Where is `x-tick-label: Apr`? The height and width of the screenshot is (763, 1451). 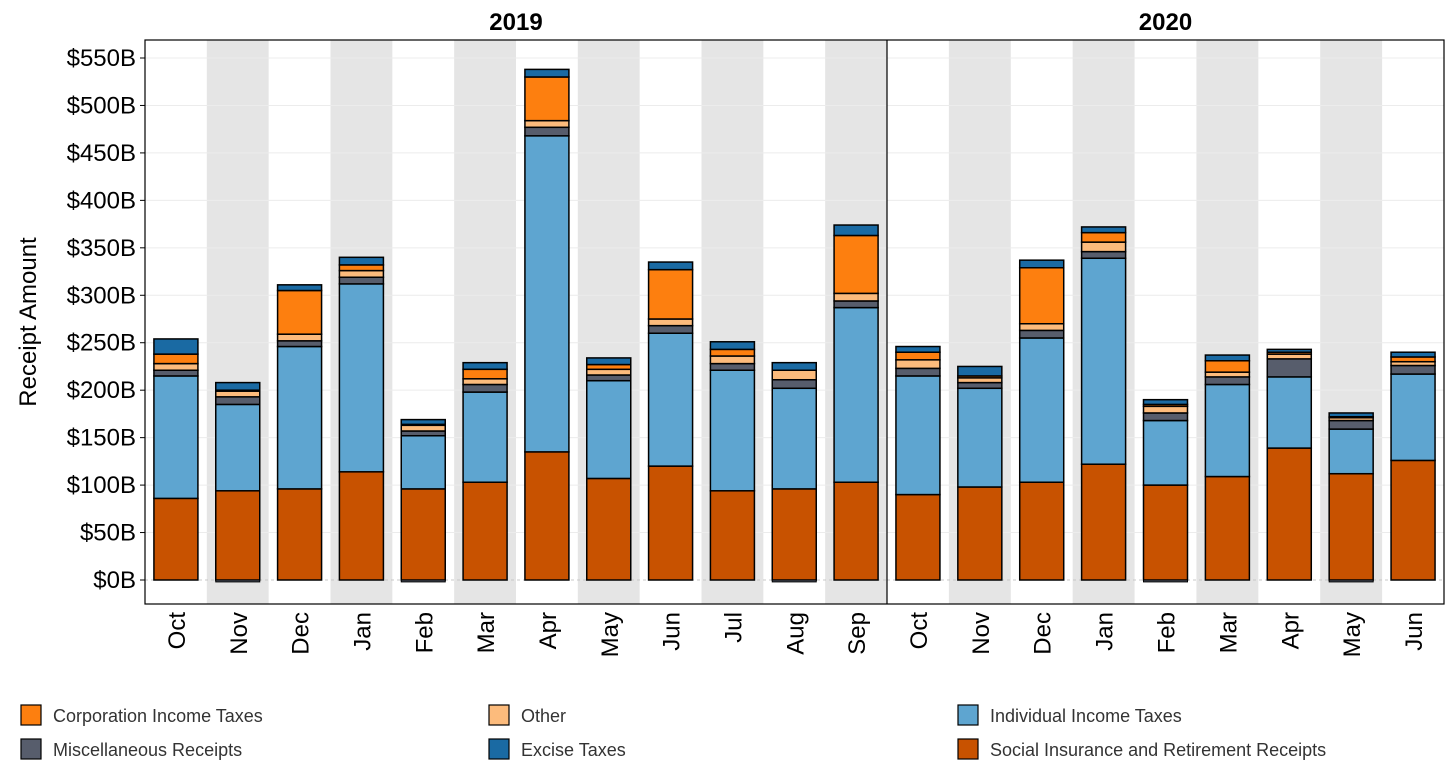
x-tick-label: Apr is located at coordinates (1290, 630).